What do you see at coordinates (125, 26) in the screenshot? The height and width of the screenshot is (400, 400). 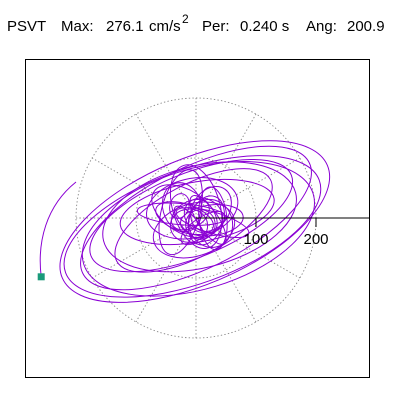 I see `header-max-value: 276.1` at bounding box center [125, 26].